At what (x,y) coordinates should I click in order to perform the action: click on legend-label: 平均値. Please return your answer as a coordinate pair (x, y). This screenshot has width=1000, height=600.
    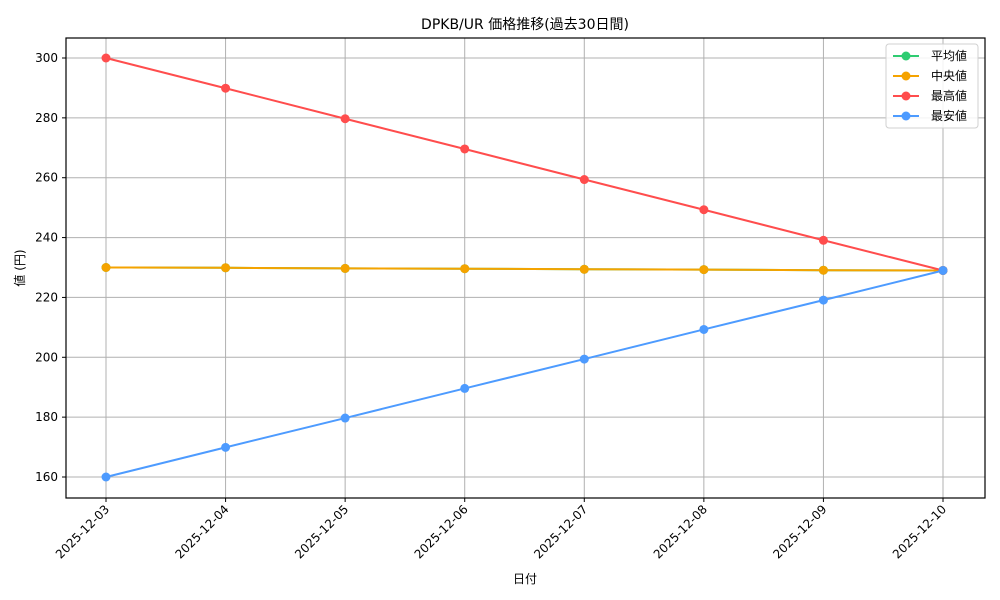
    Looking at the image, I should click on (949, 55).